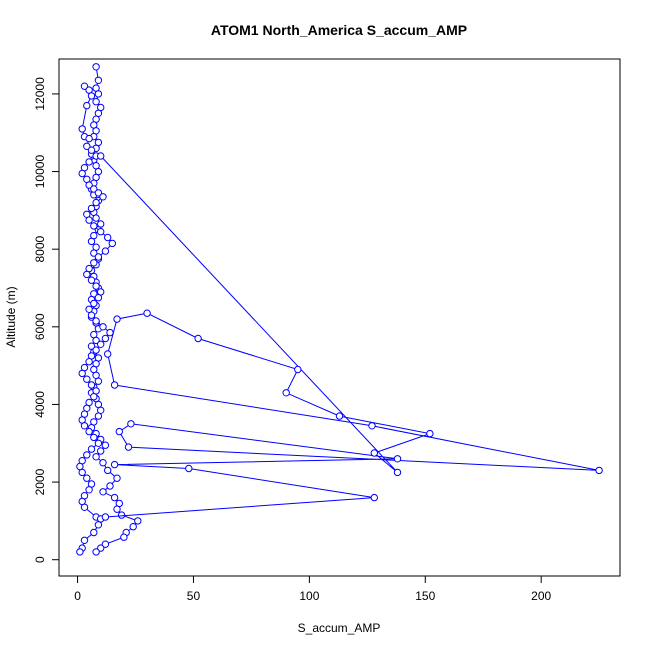 This screenshot has height=650, width=650. I want to click on y-tick-label: 8000, so click(40, 249).